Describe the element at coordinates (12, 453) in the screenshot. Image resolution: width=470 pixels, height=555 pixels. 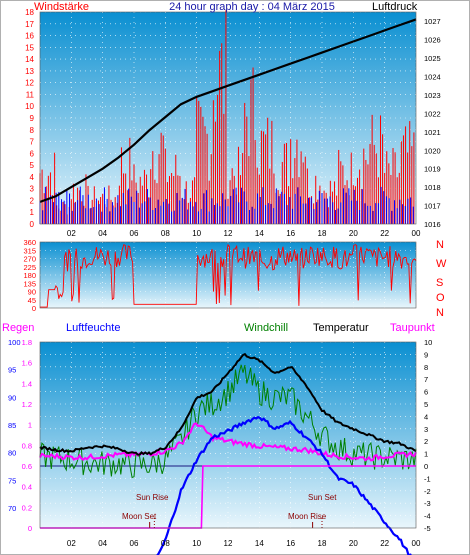
I see `bottom-humidity-tick: 80` at that location.